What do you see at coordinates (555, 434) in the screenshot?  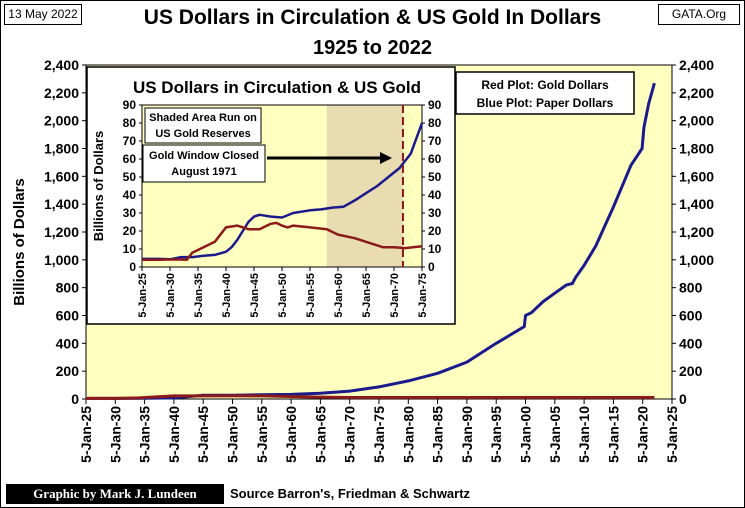 I see `x-tick-label: 5-Jan-05` at bounding box center [555, 434].